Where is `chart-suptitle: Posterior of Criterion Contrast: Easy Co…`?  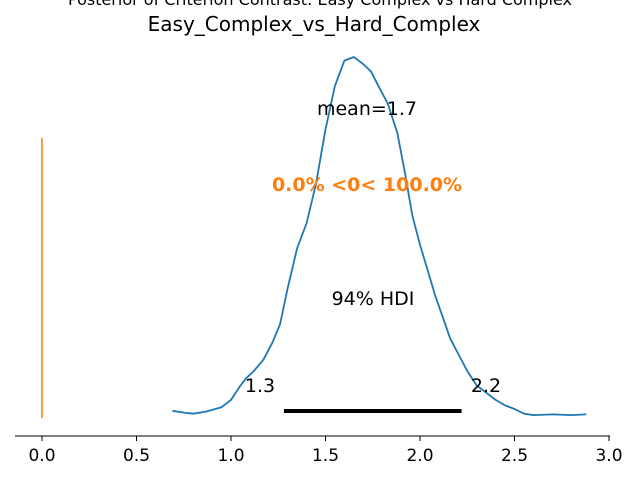 chart-suptitle: Posterior of Criterion Contrast: Easy Co… is located at coordinates (320, 4).